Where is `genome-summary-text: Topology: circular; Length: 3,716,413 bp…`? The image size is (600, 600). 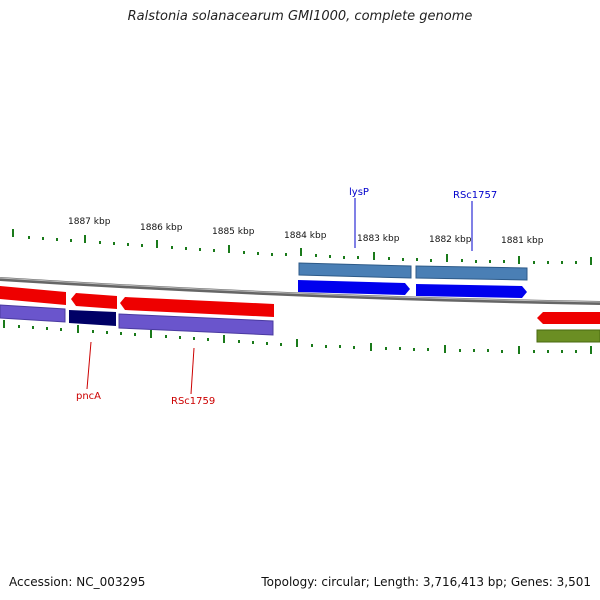 genome-summary-text: Topology: circular; Length: 3,716,413 bp… is located at coordinates (426, 582).